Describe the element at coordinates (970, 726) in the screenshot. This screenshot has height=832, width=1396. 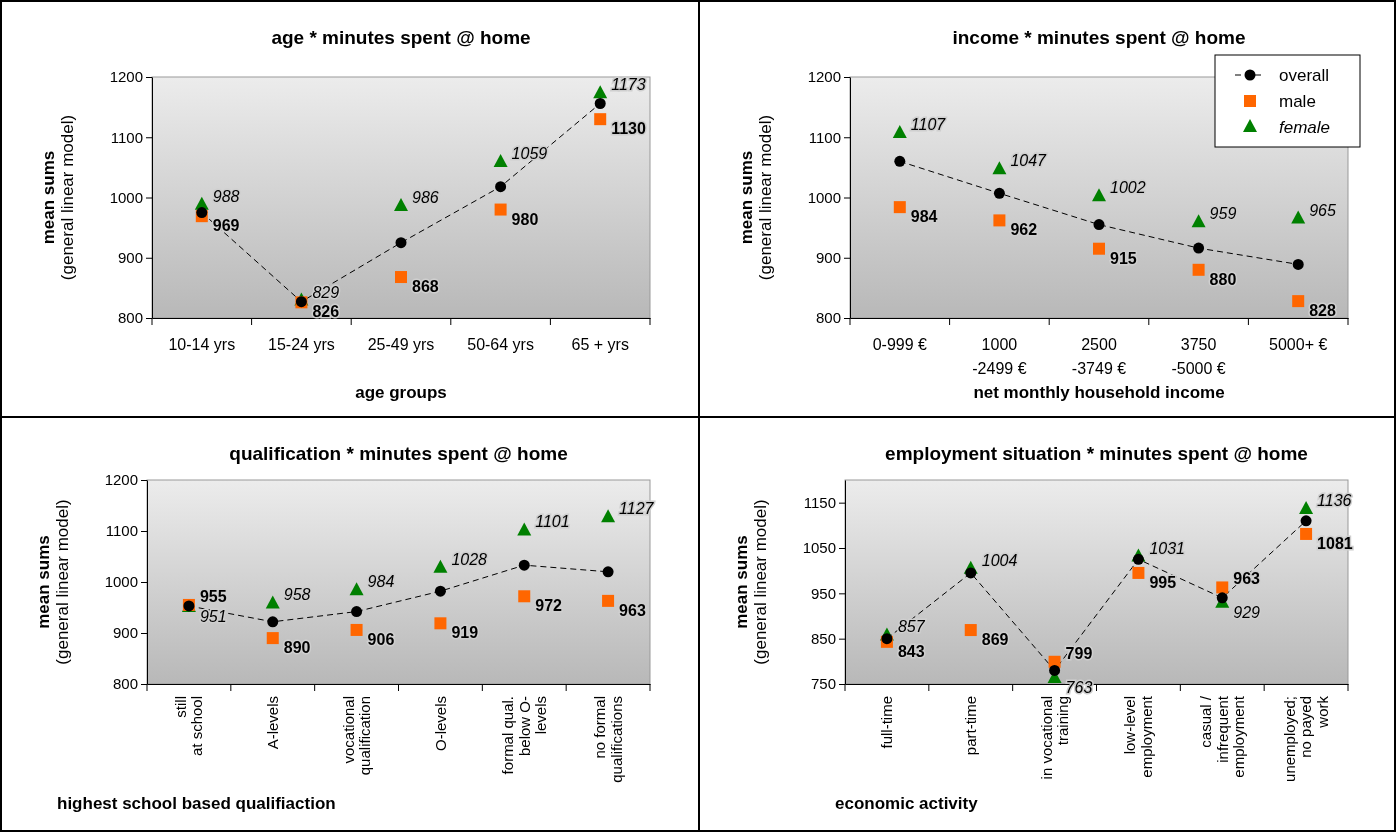
I see `x-tick-label: part-time` at that location.